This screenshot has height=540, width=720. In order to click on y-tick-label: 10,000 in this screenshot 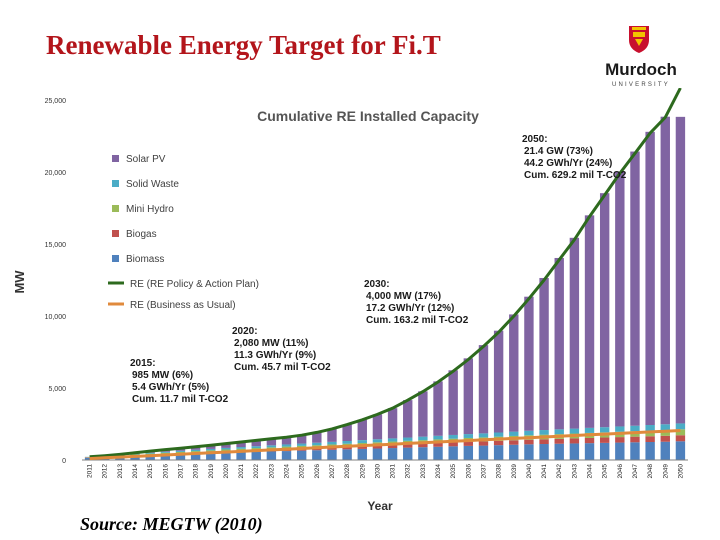, I will do `click(56, 317)`.